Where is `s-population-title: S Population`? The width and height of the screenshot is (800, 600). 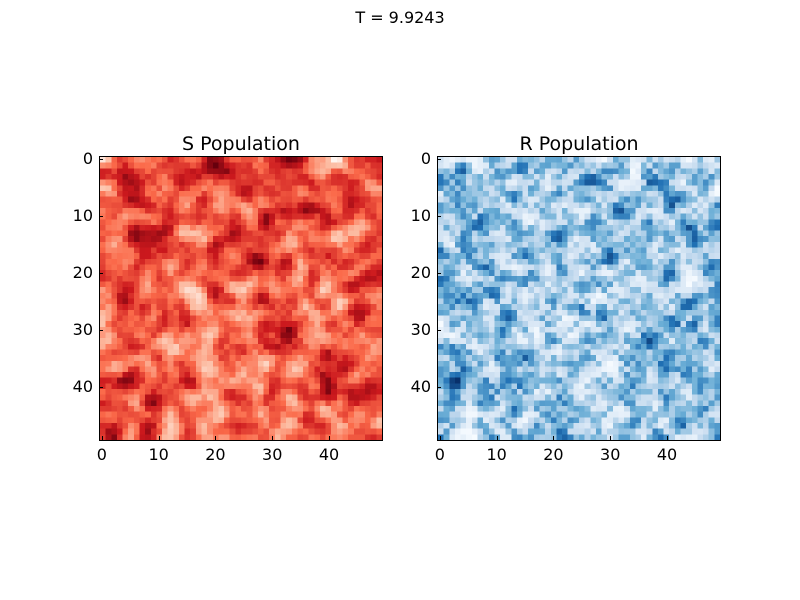 s-population-title: S Population is located at coordinates (241, 144).